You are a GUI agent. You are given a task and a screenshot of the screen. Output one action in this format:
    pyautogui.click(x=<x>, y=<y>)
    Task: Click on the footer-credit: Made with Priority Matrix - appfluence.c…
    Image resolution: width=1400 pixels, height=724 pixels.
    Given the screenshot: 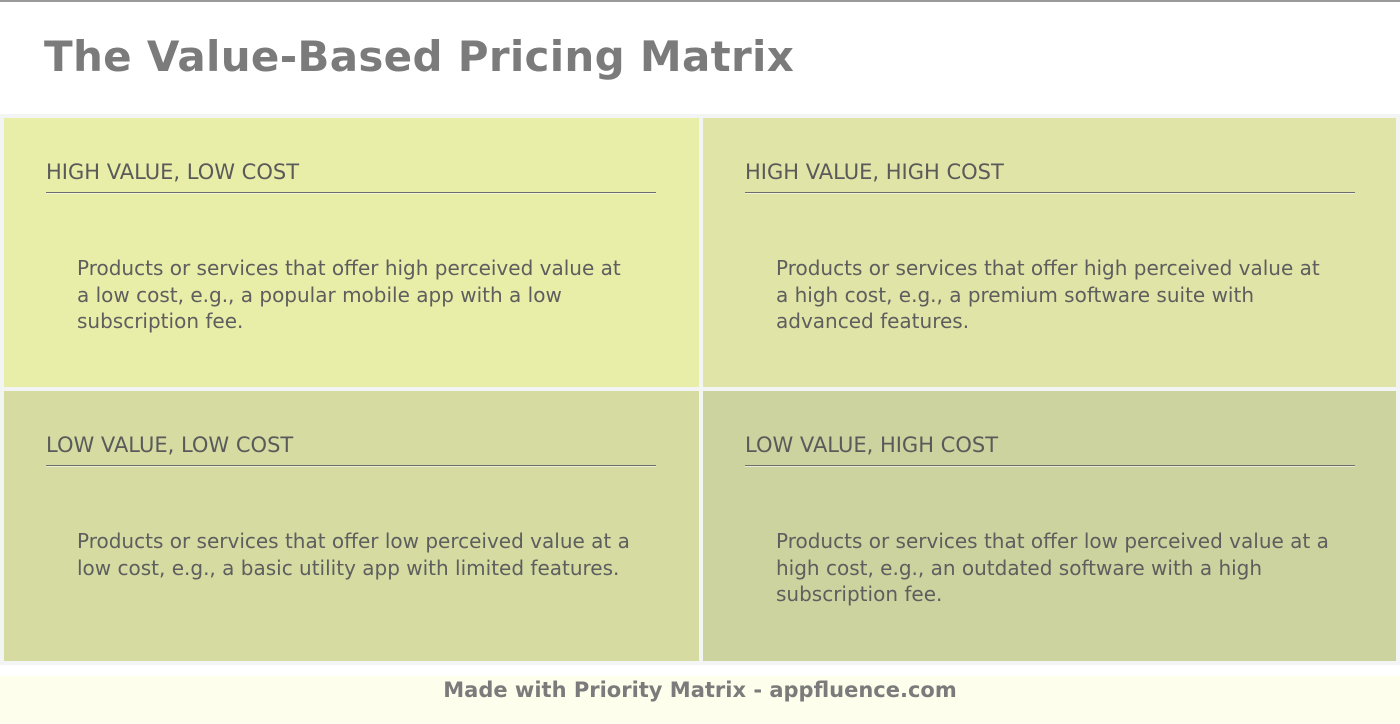 What is the action you would take?
    pyautogui.click(x=700, y=690)
    